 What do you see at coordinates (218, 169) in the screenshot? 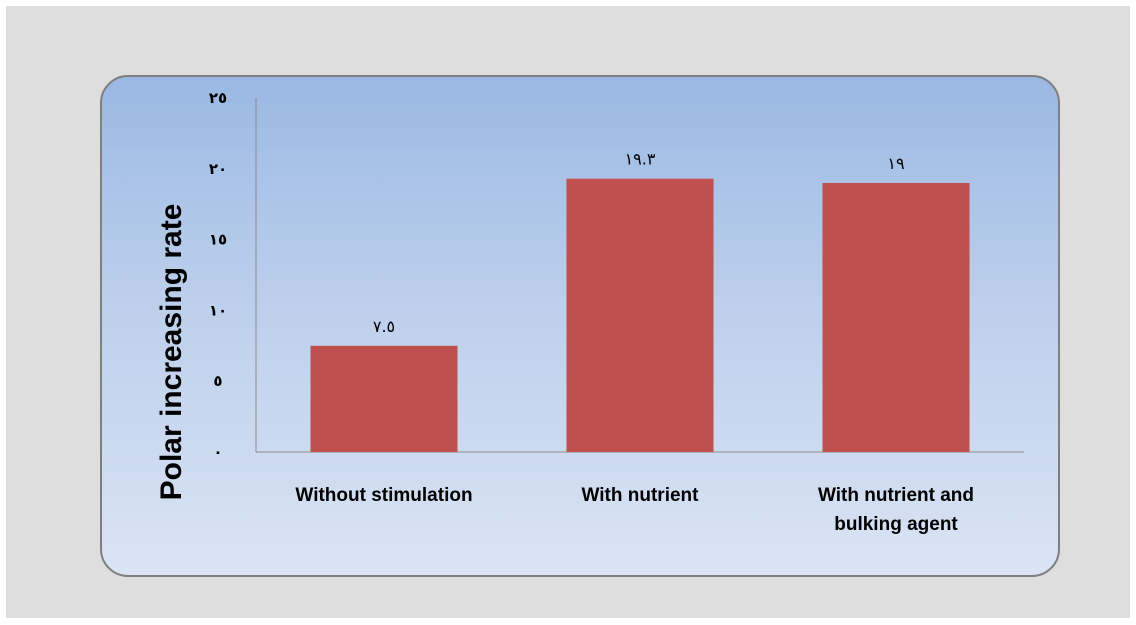
I see `y-tick-label: ٢٠` at bounding box center [218, 169].